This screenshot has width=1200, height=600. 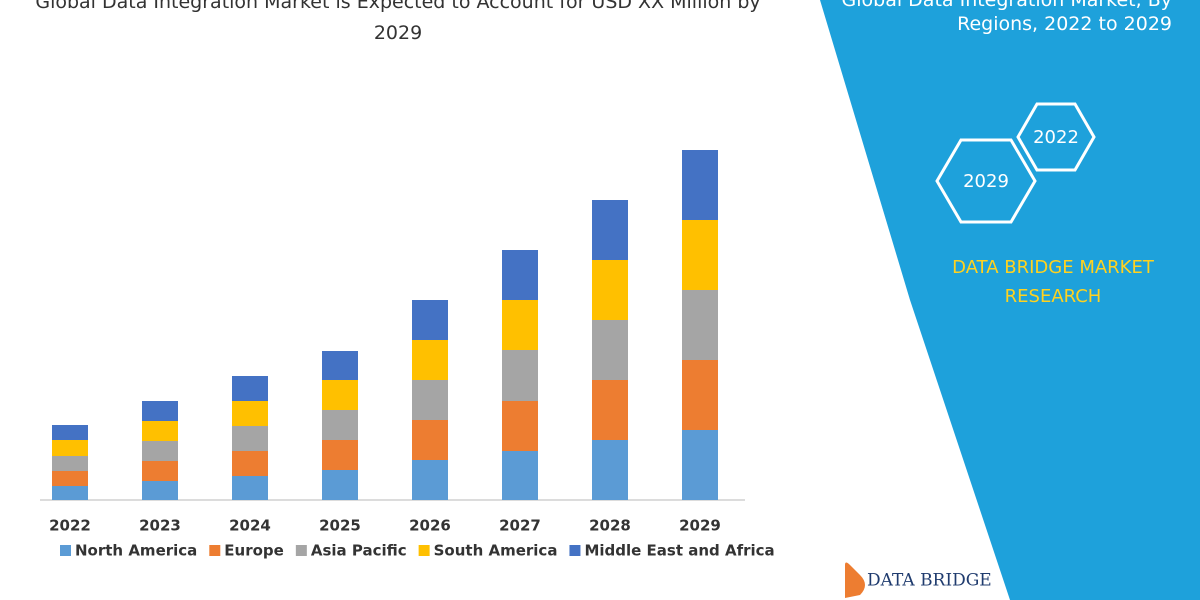 I want to click on x-tick-label: 2029, so click(x=700, y=526).